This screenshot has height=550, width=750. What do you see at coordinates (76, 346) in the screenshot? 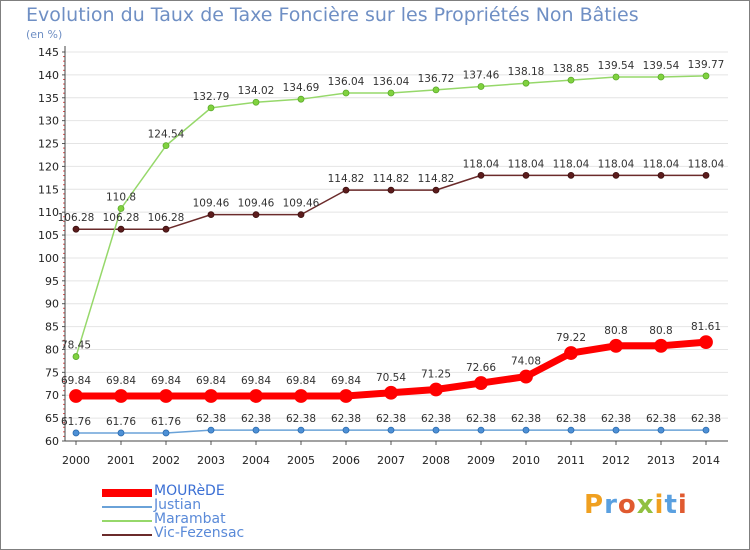
I see `data-label: 78.45` at bounding box center [76, 346].